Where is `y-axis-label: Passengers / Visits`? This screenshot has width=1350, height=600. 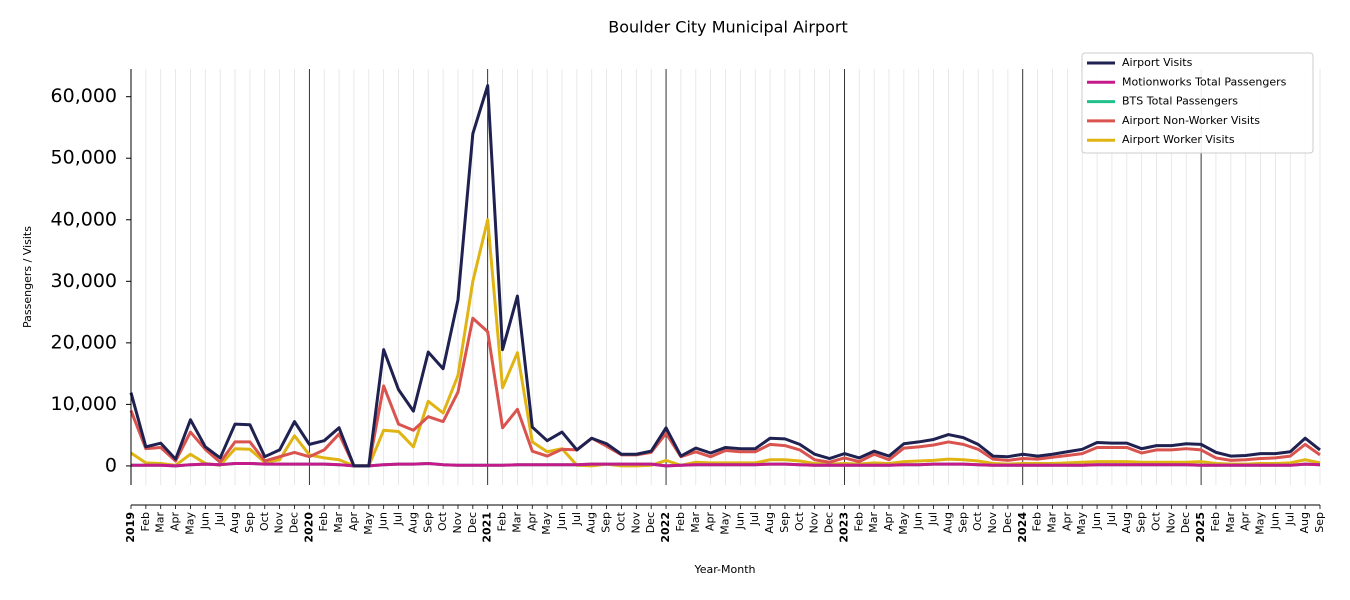 y-axis-label: Passengers / Visits is located at coordinates (27, 277).